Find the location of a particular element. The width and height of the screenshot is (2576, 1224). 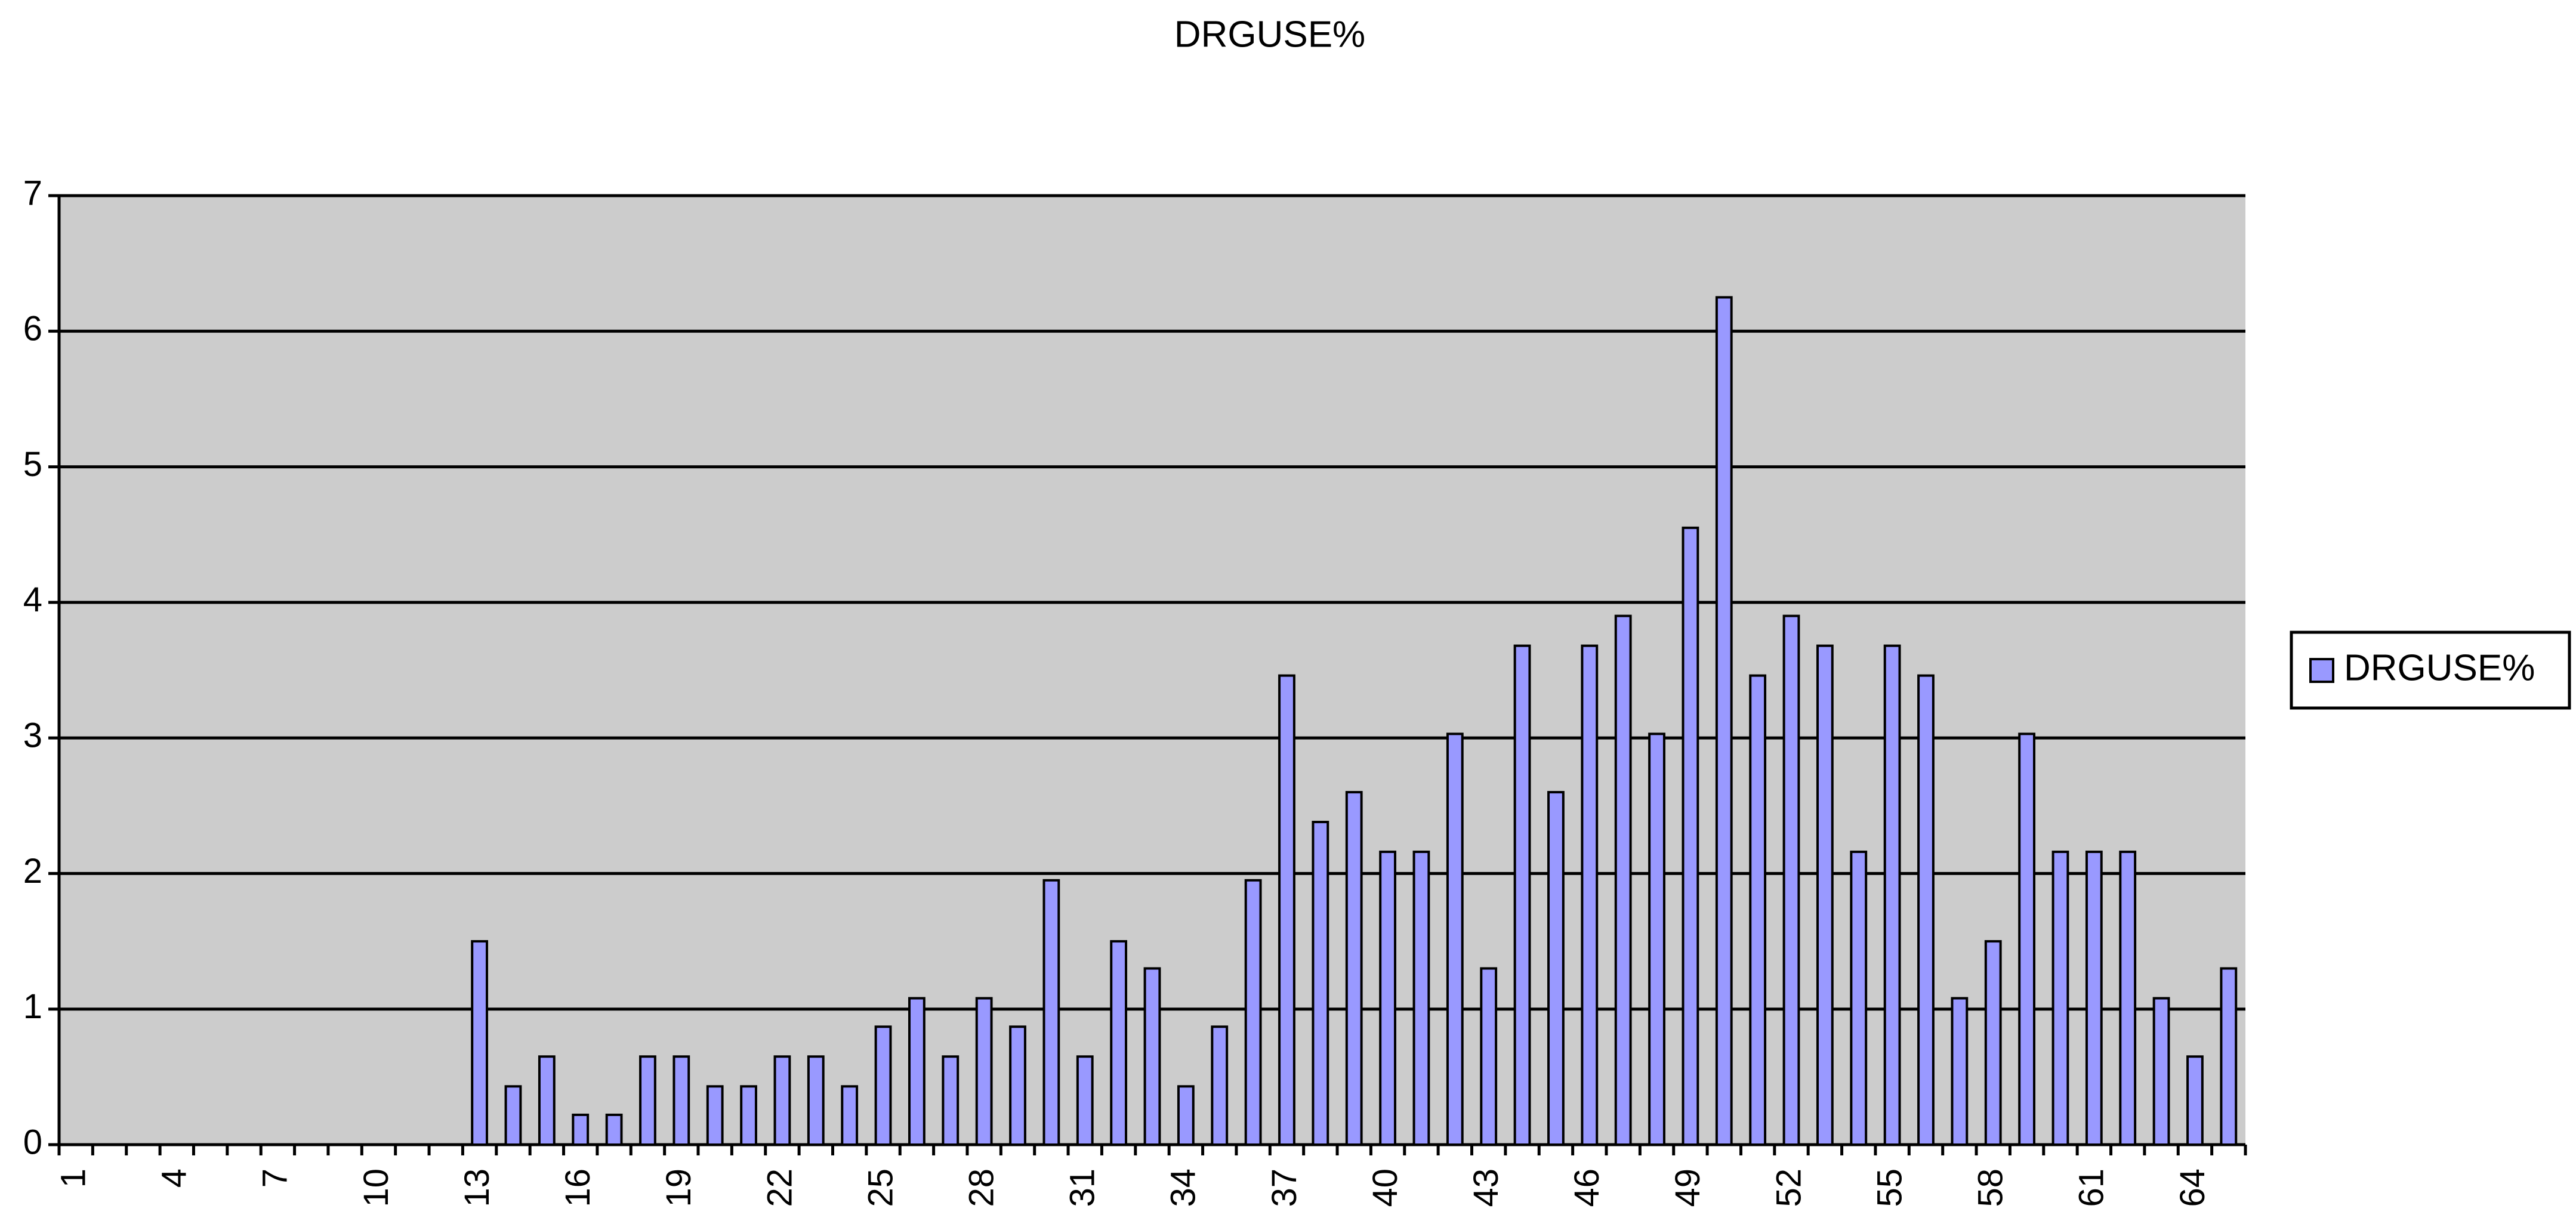

x-tick-label: 55 is located at coordinates (1890, 1188).